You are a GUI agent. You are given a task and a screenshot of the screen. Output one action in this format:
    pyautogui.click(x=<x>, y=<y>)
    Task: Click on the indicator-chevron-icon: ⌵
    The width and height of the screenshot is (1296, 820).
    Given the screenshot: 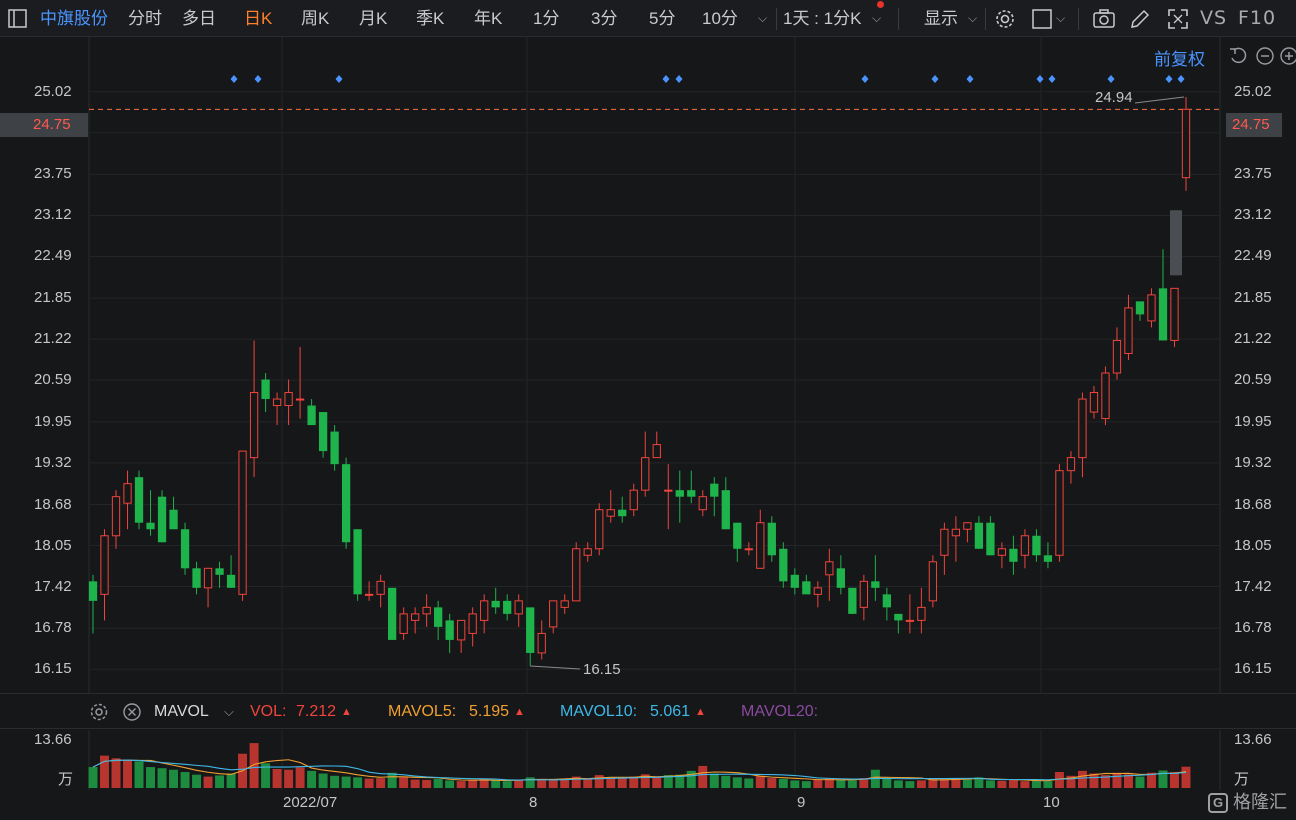 What is the action you would take?
    pyautogui.click(x=229, y=711)
    